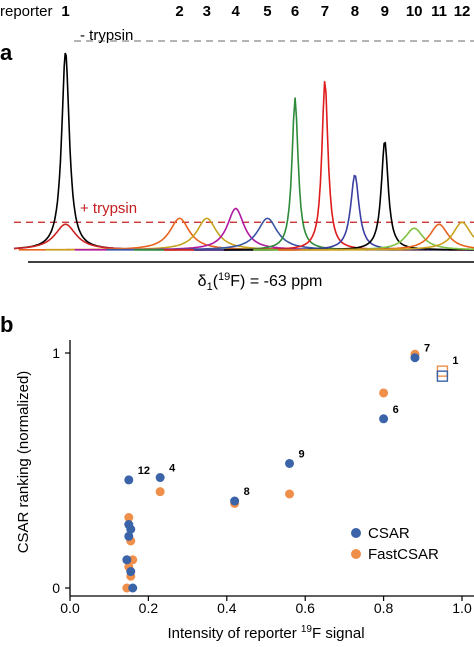 The image size is (474, 647). Describe the element at coordinates (26, 11) in the screenshot. I see `reporter-header-label: reporter` at that location.